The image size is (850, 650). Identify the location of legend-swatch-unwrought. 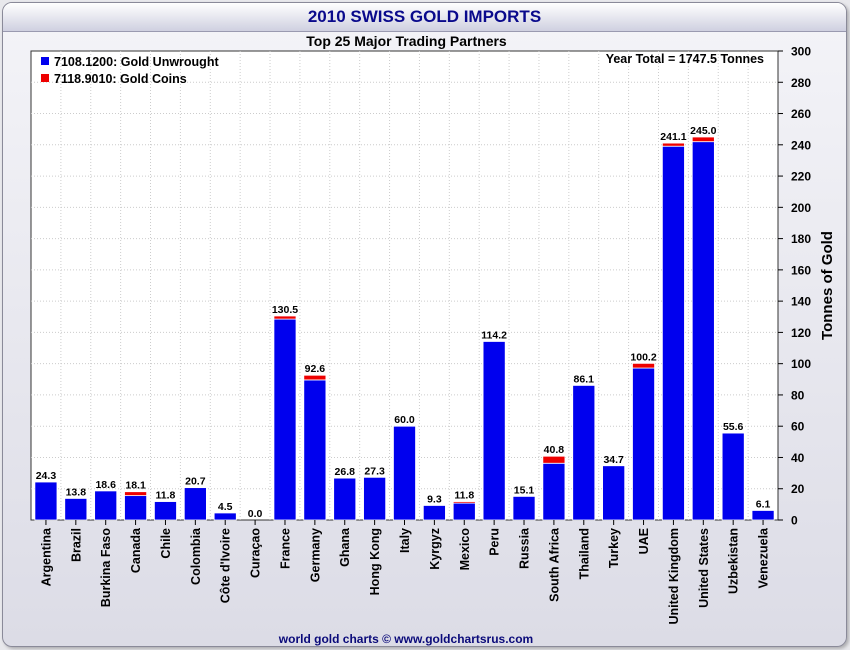
(45, 61).